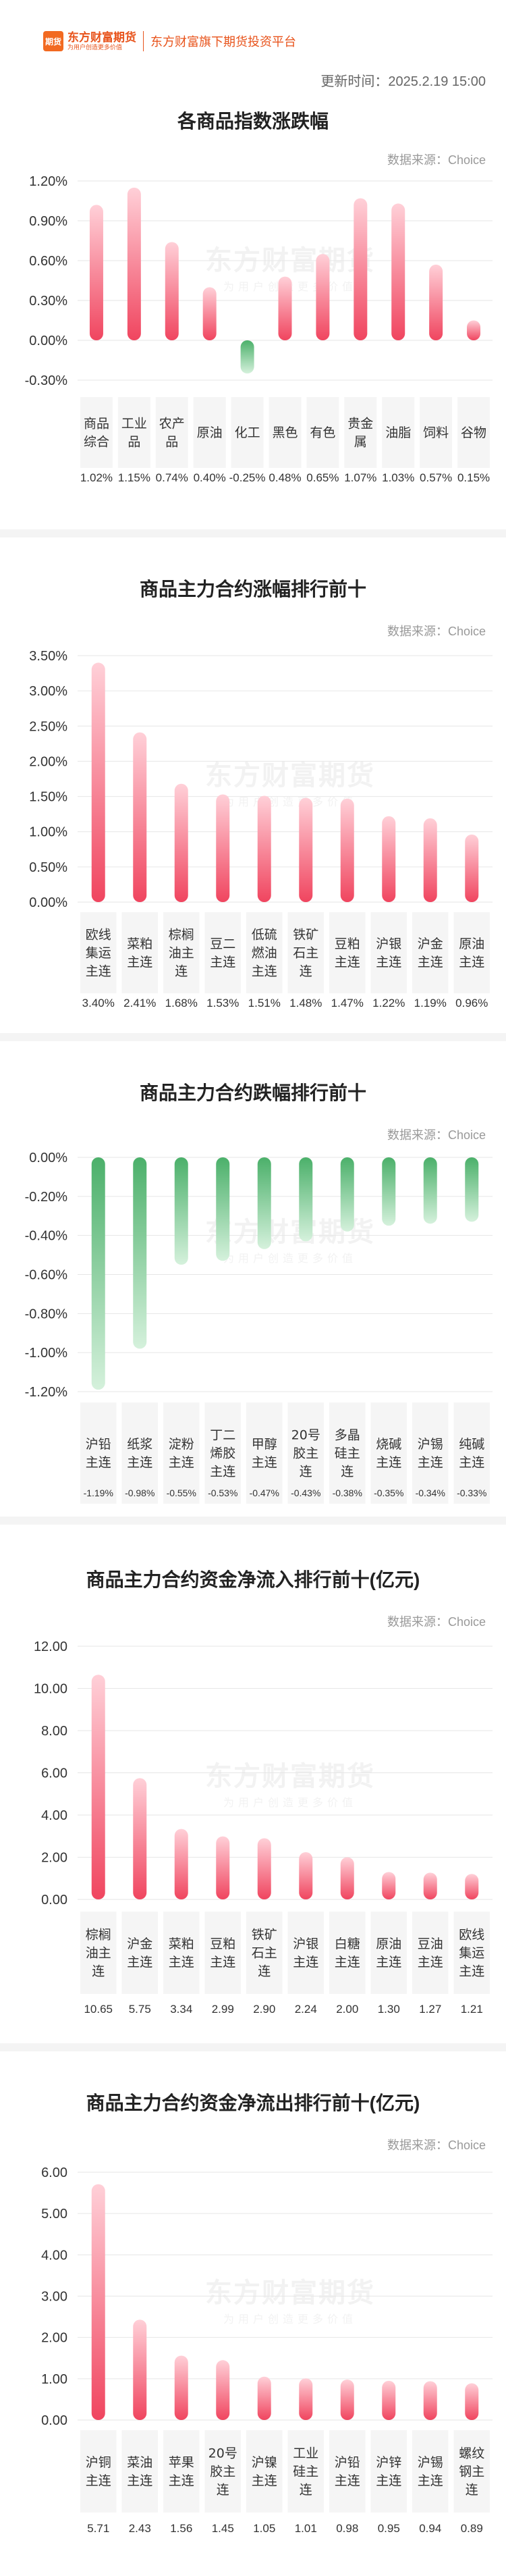 This screenshot has height=2576, width=506. Describe the element at coordinates (223, 1003) in the screenshot. I see `data-label: 1.53%` at that location.